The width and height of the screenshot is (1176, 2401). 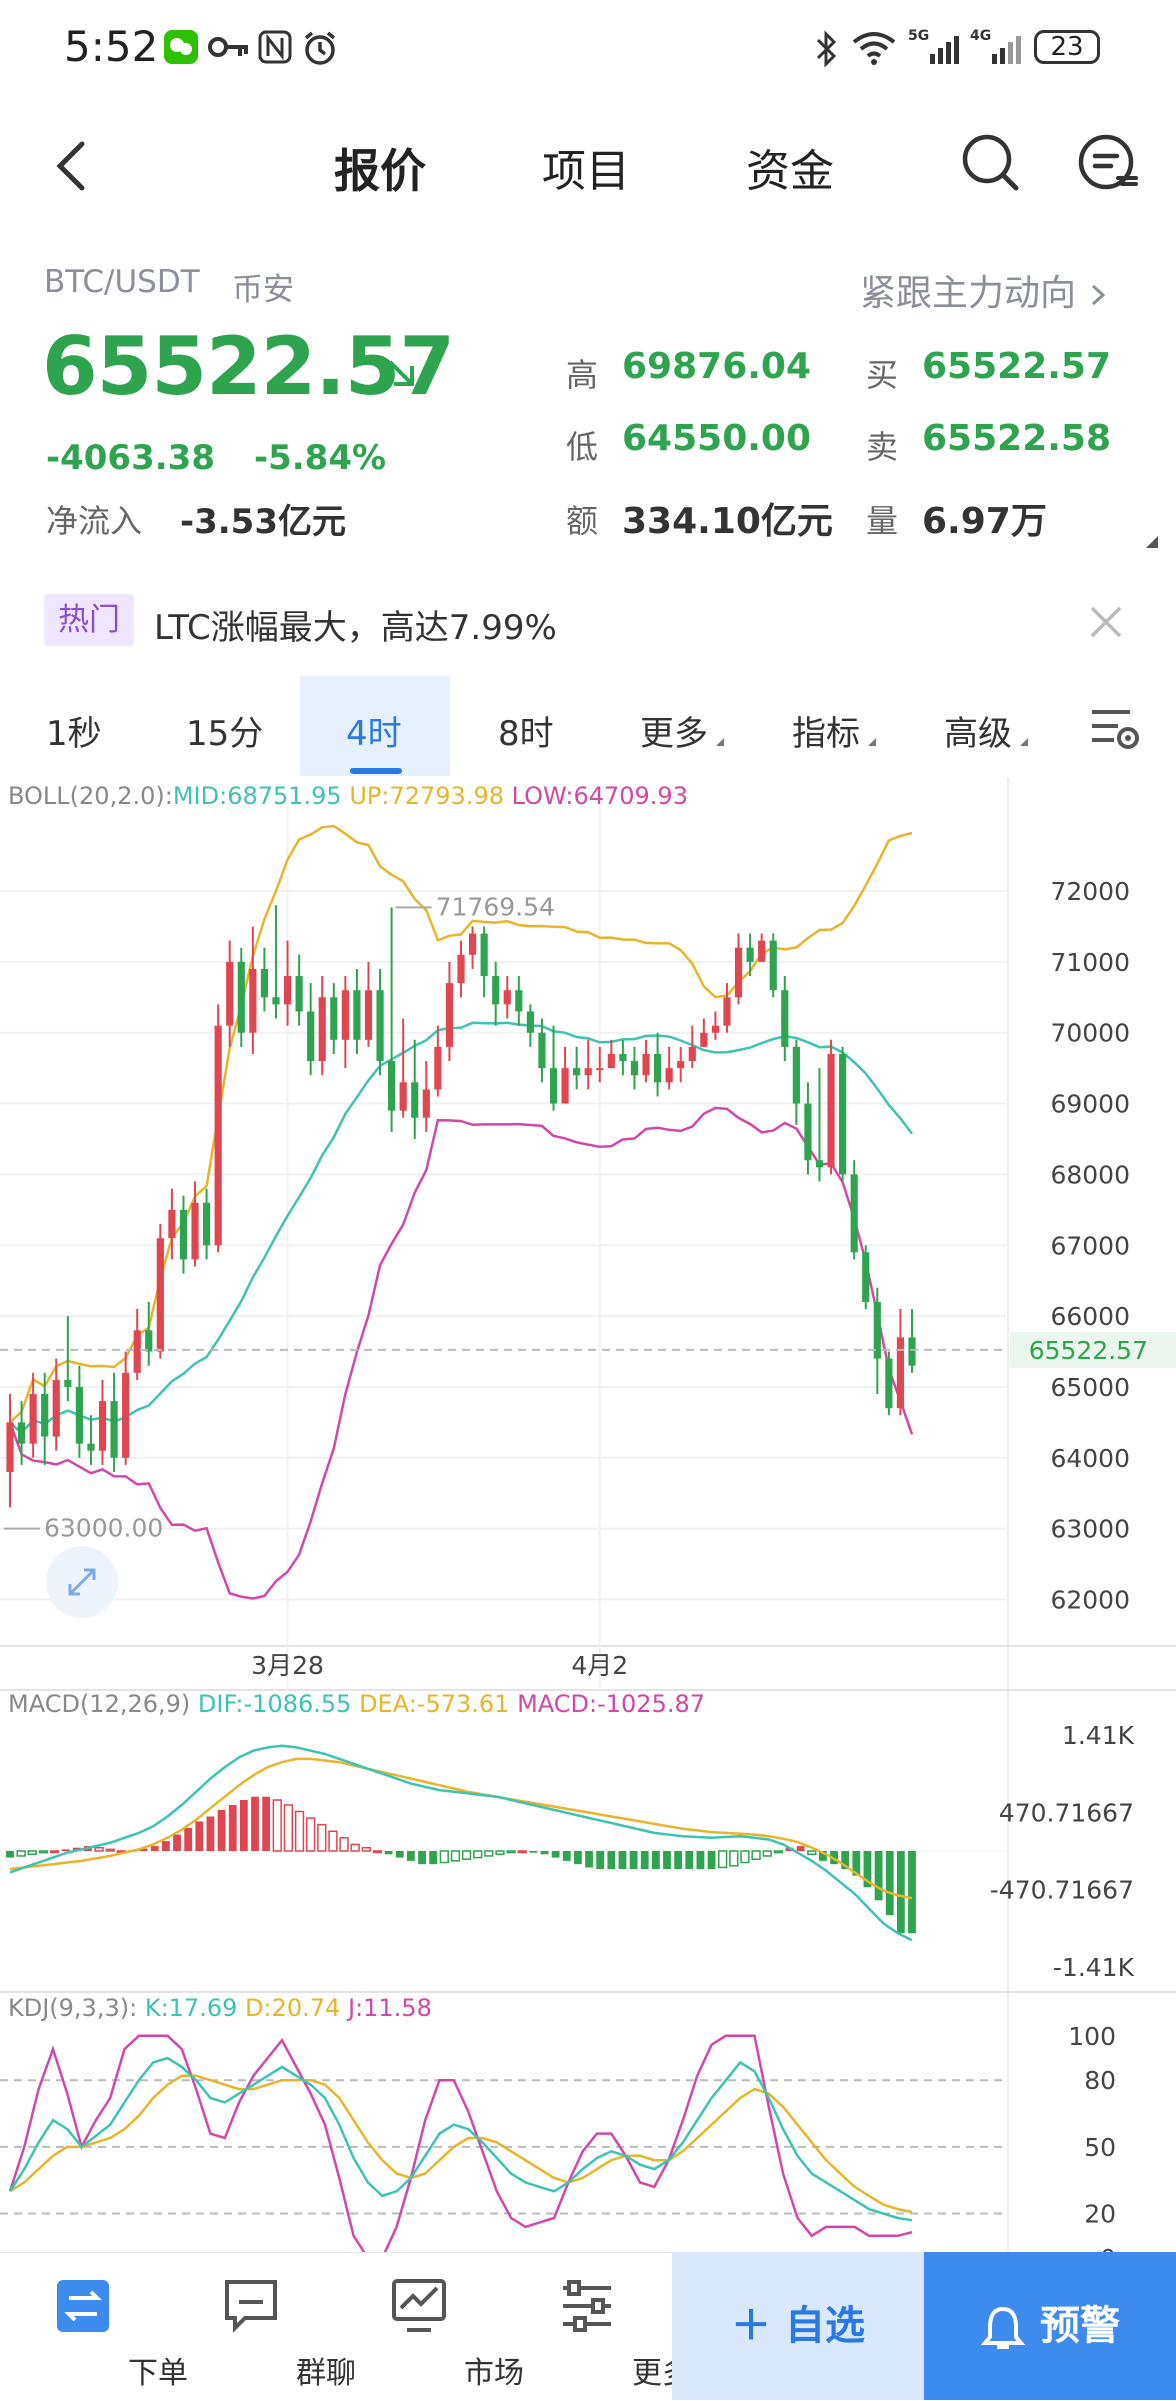 I want to click on search-button, so click(x=990, y=162).